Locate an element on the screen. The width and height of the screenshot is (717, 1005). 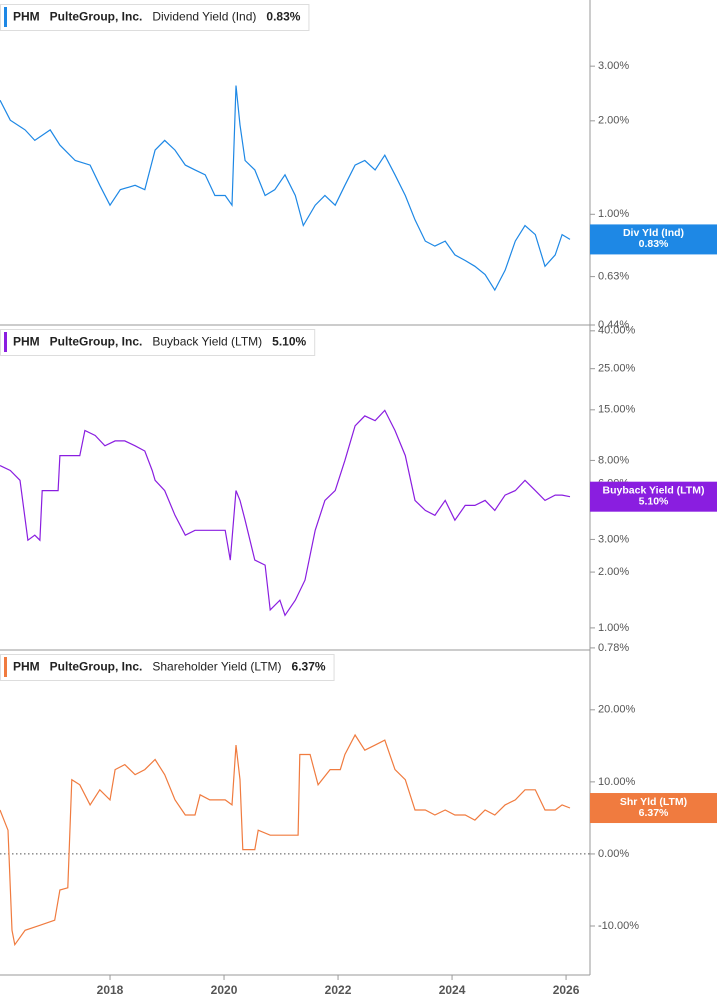
x-tick-label: 2026 is located at coordinates (566, 990).